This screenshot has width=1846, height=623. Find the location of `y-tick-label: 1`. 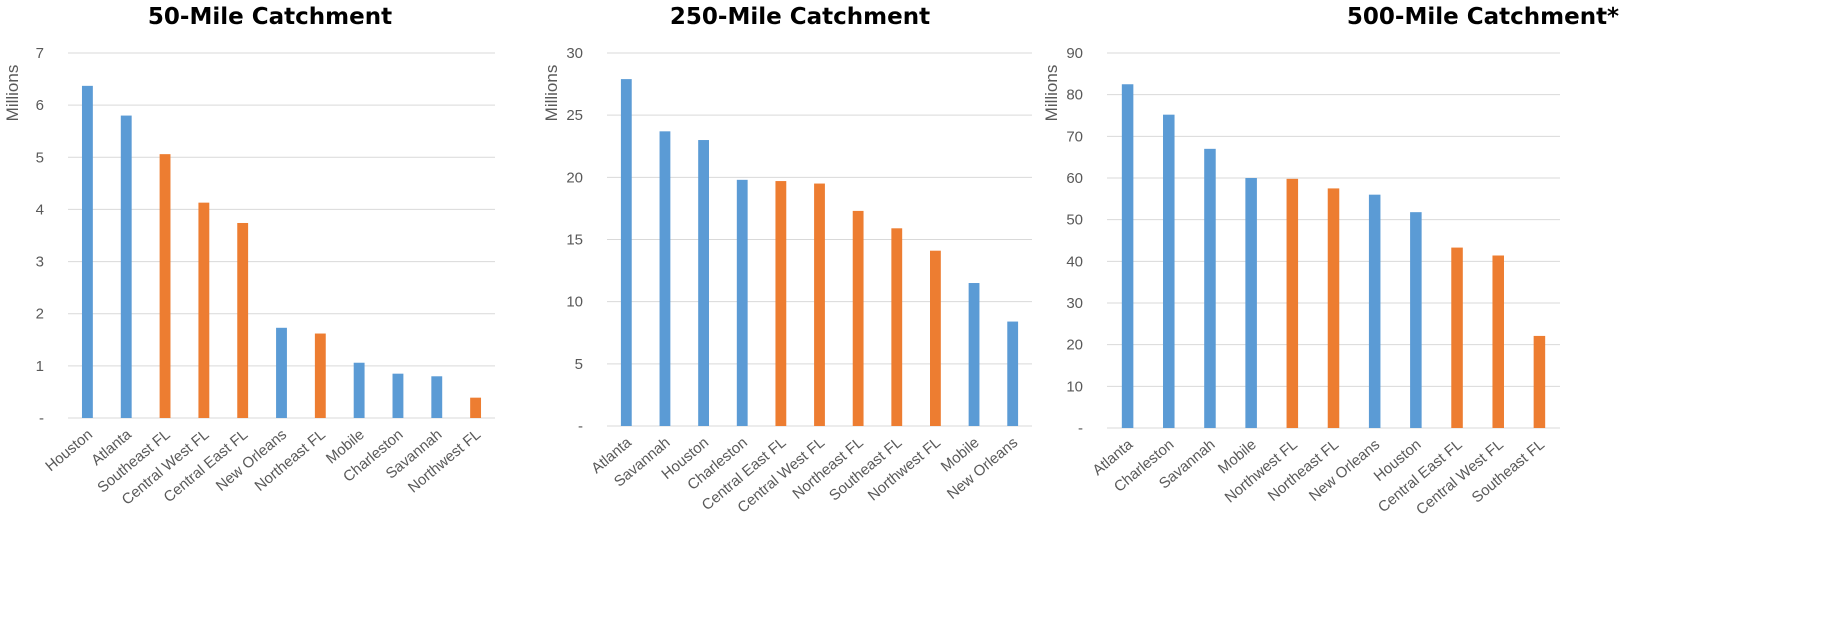

y-tick-label: 1 is located at coordinates (40, 366).